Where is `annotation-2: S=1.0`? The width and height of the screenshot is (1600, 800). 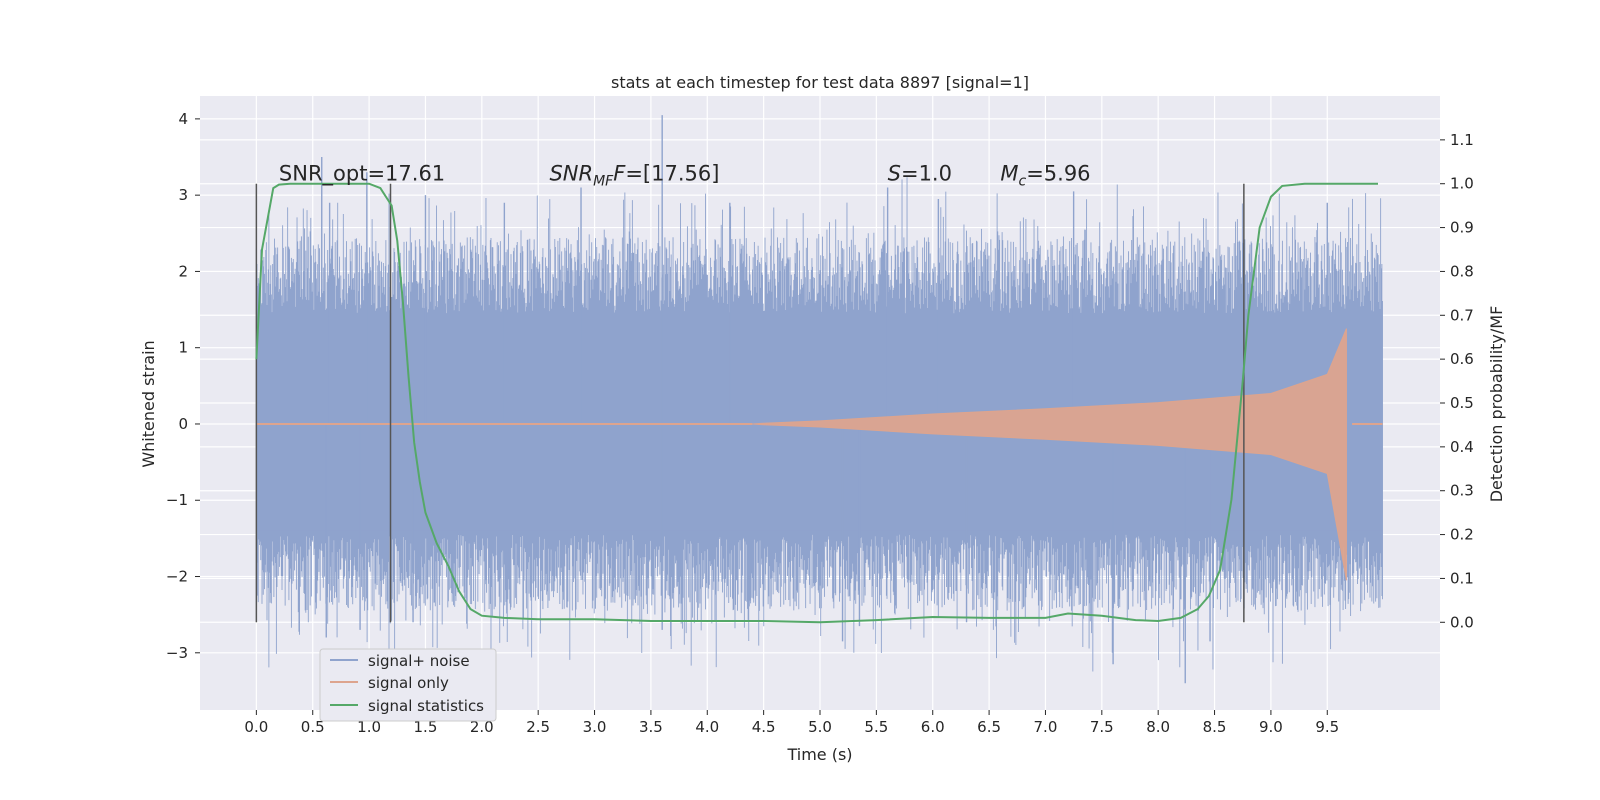
annotation-2: S=1.0 is located at coordinates (920, 173).